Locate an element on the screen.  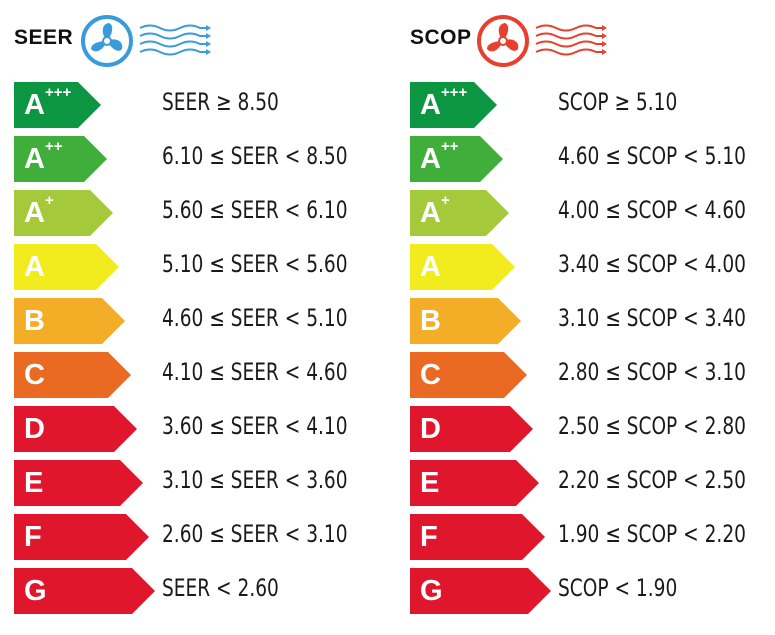
energy-class-row: C 2.80 ≤ SCOP < 3.10 is located at coordinates (592, 375).